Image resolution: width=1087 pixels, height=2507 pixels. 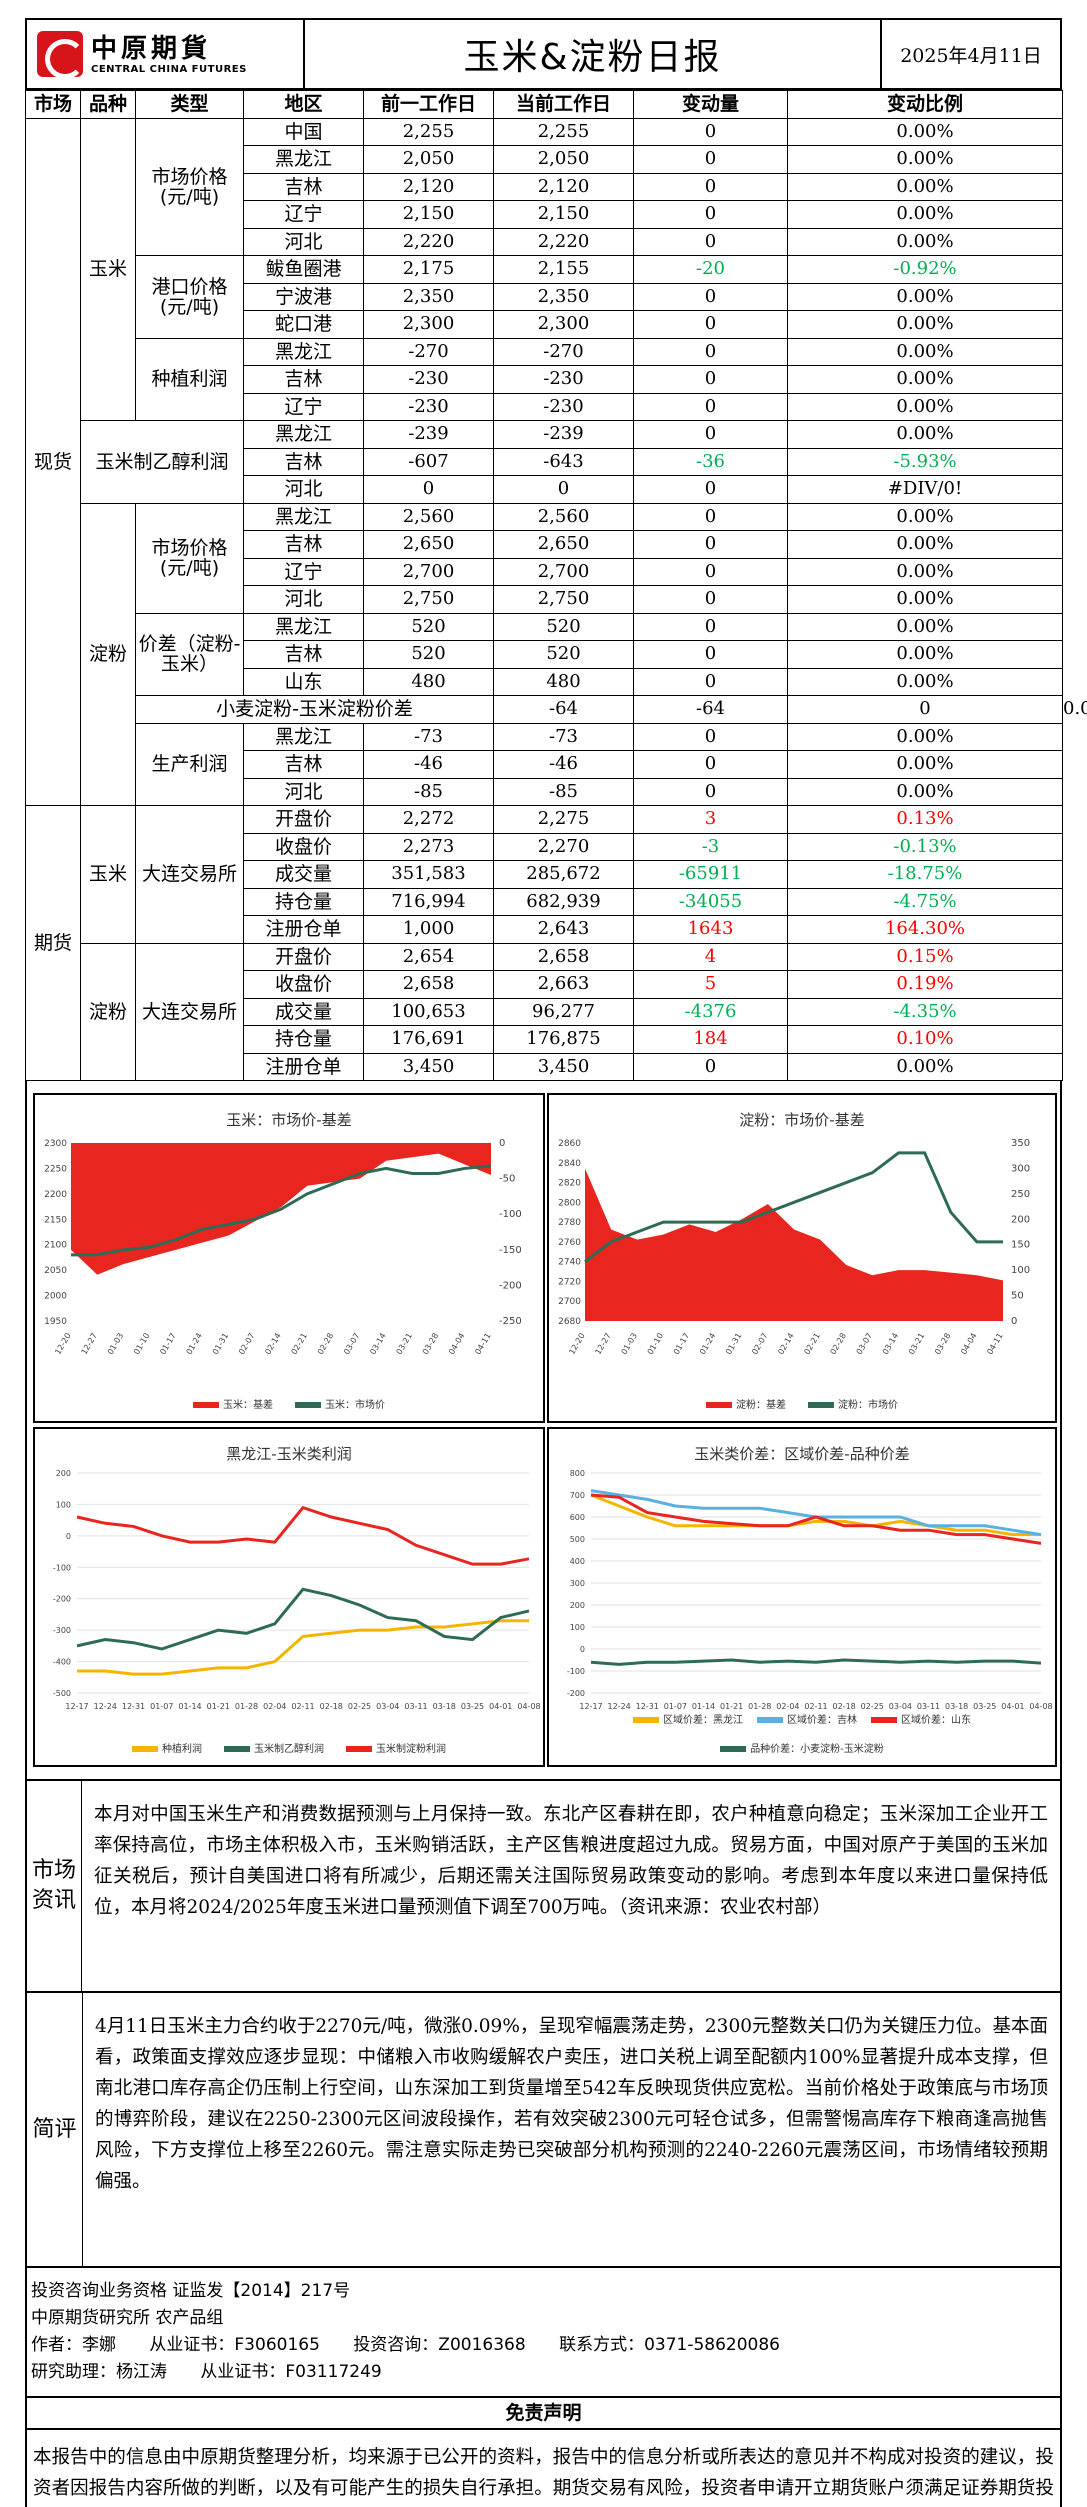 I want to click on x-tick: 01-21, so click(x=218, y=1706).